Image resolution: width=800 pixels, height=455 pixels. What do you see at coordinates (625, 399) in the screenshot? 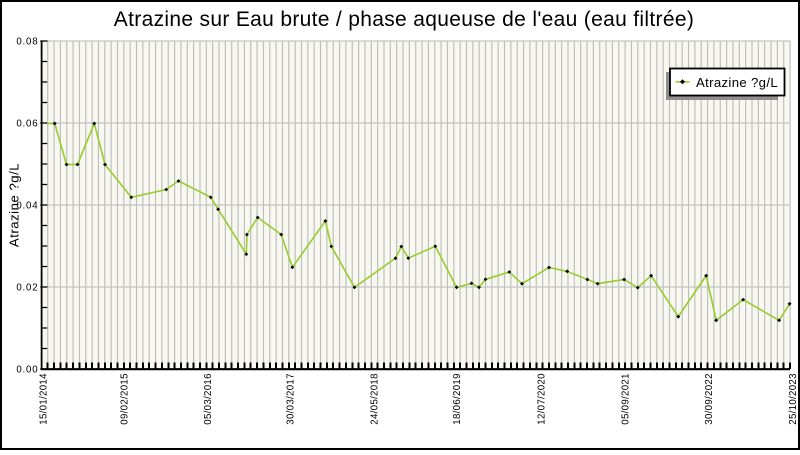
I see `svg-text: 05/09/2021` at bounding box center [625, 399].